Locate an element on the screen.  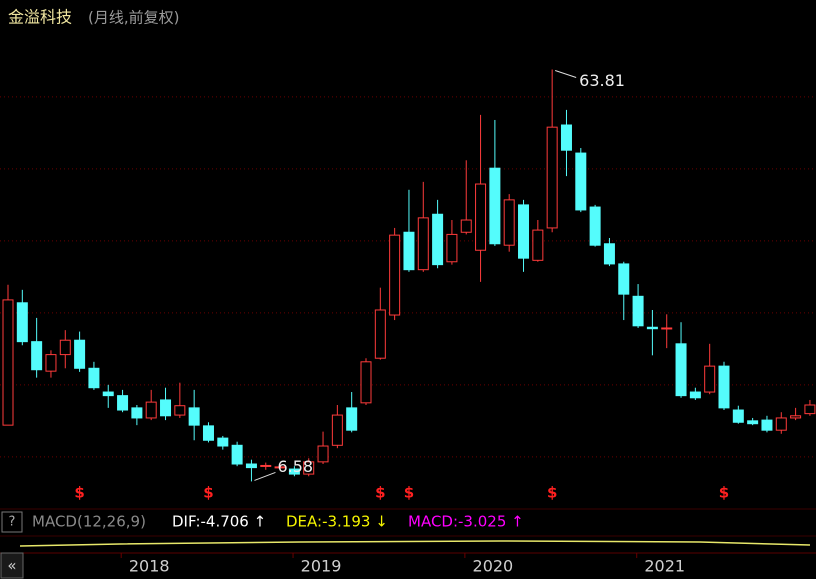
scroll-icon: « is located at coordinates (11, 566).